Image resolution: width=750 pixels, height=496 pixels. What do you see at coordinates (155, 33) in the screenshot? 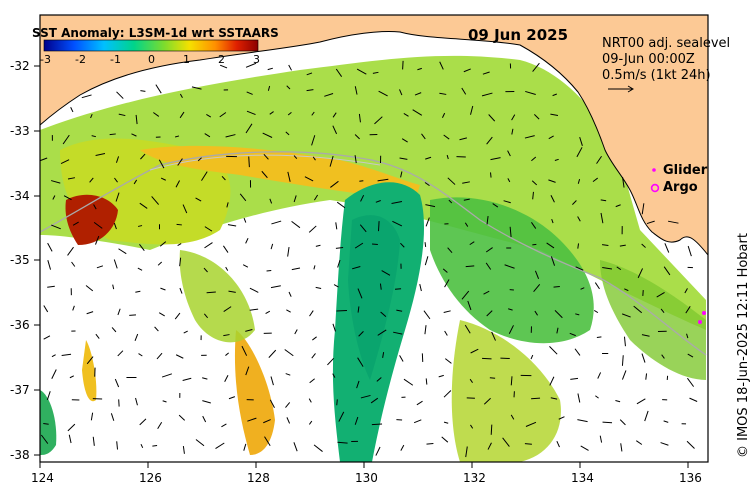
I see `colorbar-title: SST Anomaly: L3SM-1d wrt SSTAARS` at bounding box center [155, 33].